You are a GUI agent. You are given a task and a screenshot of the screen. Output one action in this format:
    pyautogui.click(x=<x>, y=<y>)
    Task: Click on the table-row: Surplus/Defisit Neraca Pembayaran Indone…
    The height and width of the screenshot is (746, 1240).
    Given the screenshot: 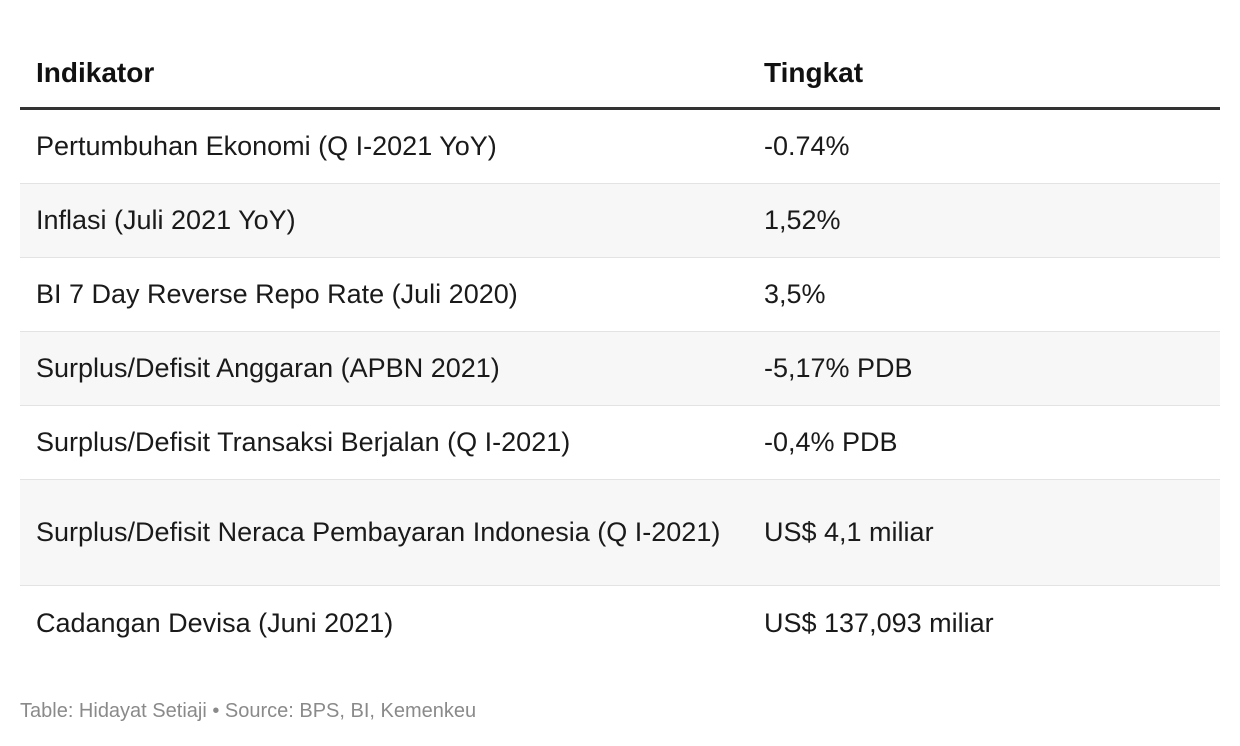 What is the action you would take?
    pyautogui.click(x=620, y=533)
    